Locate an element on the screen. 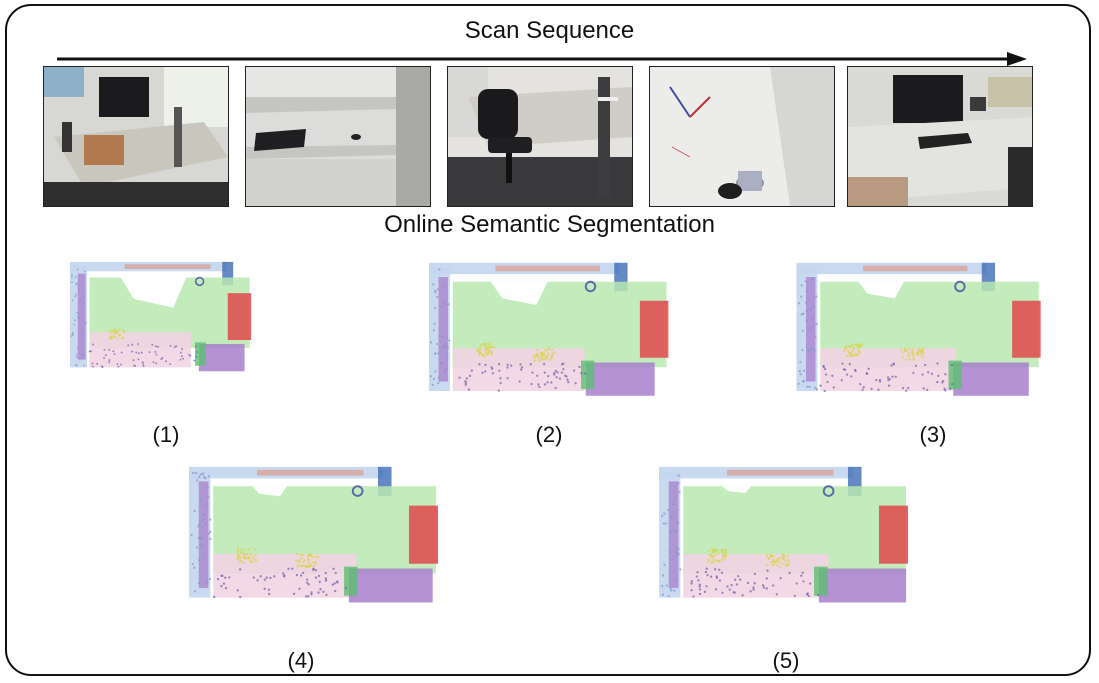  segmentation-title: Online Semantic Segmentation is located at coordinates (549, 224).